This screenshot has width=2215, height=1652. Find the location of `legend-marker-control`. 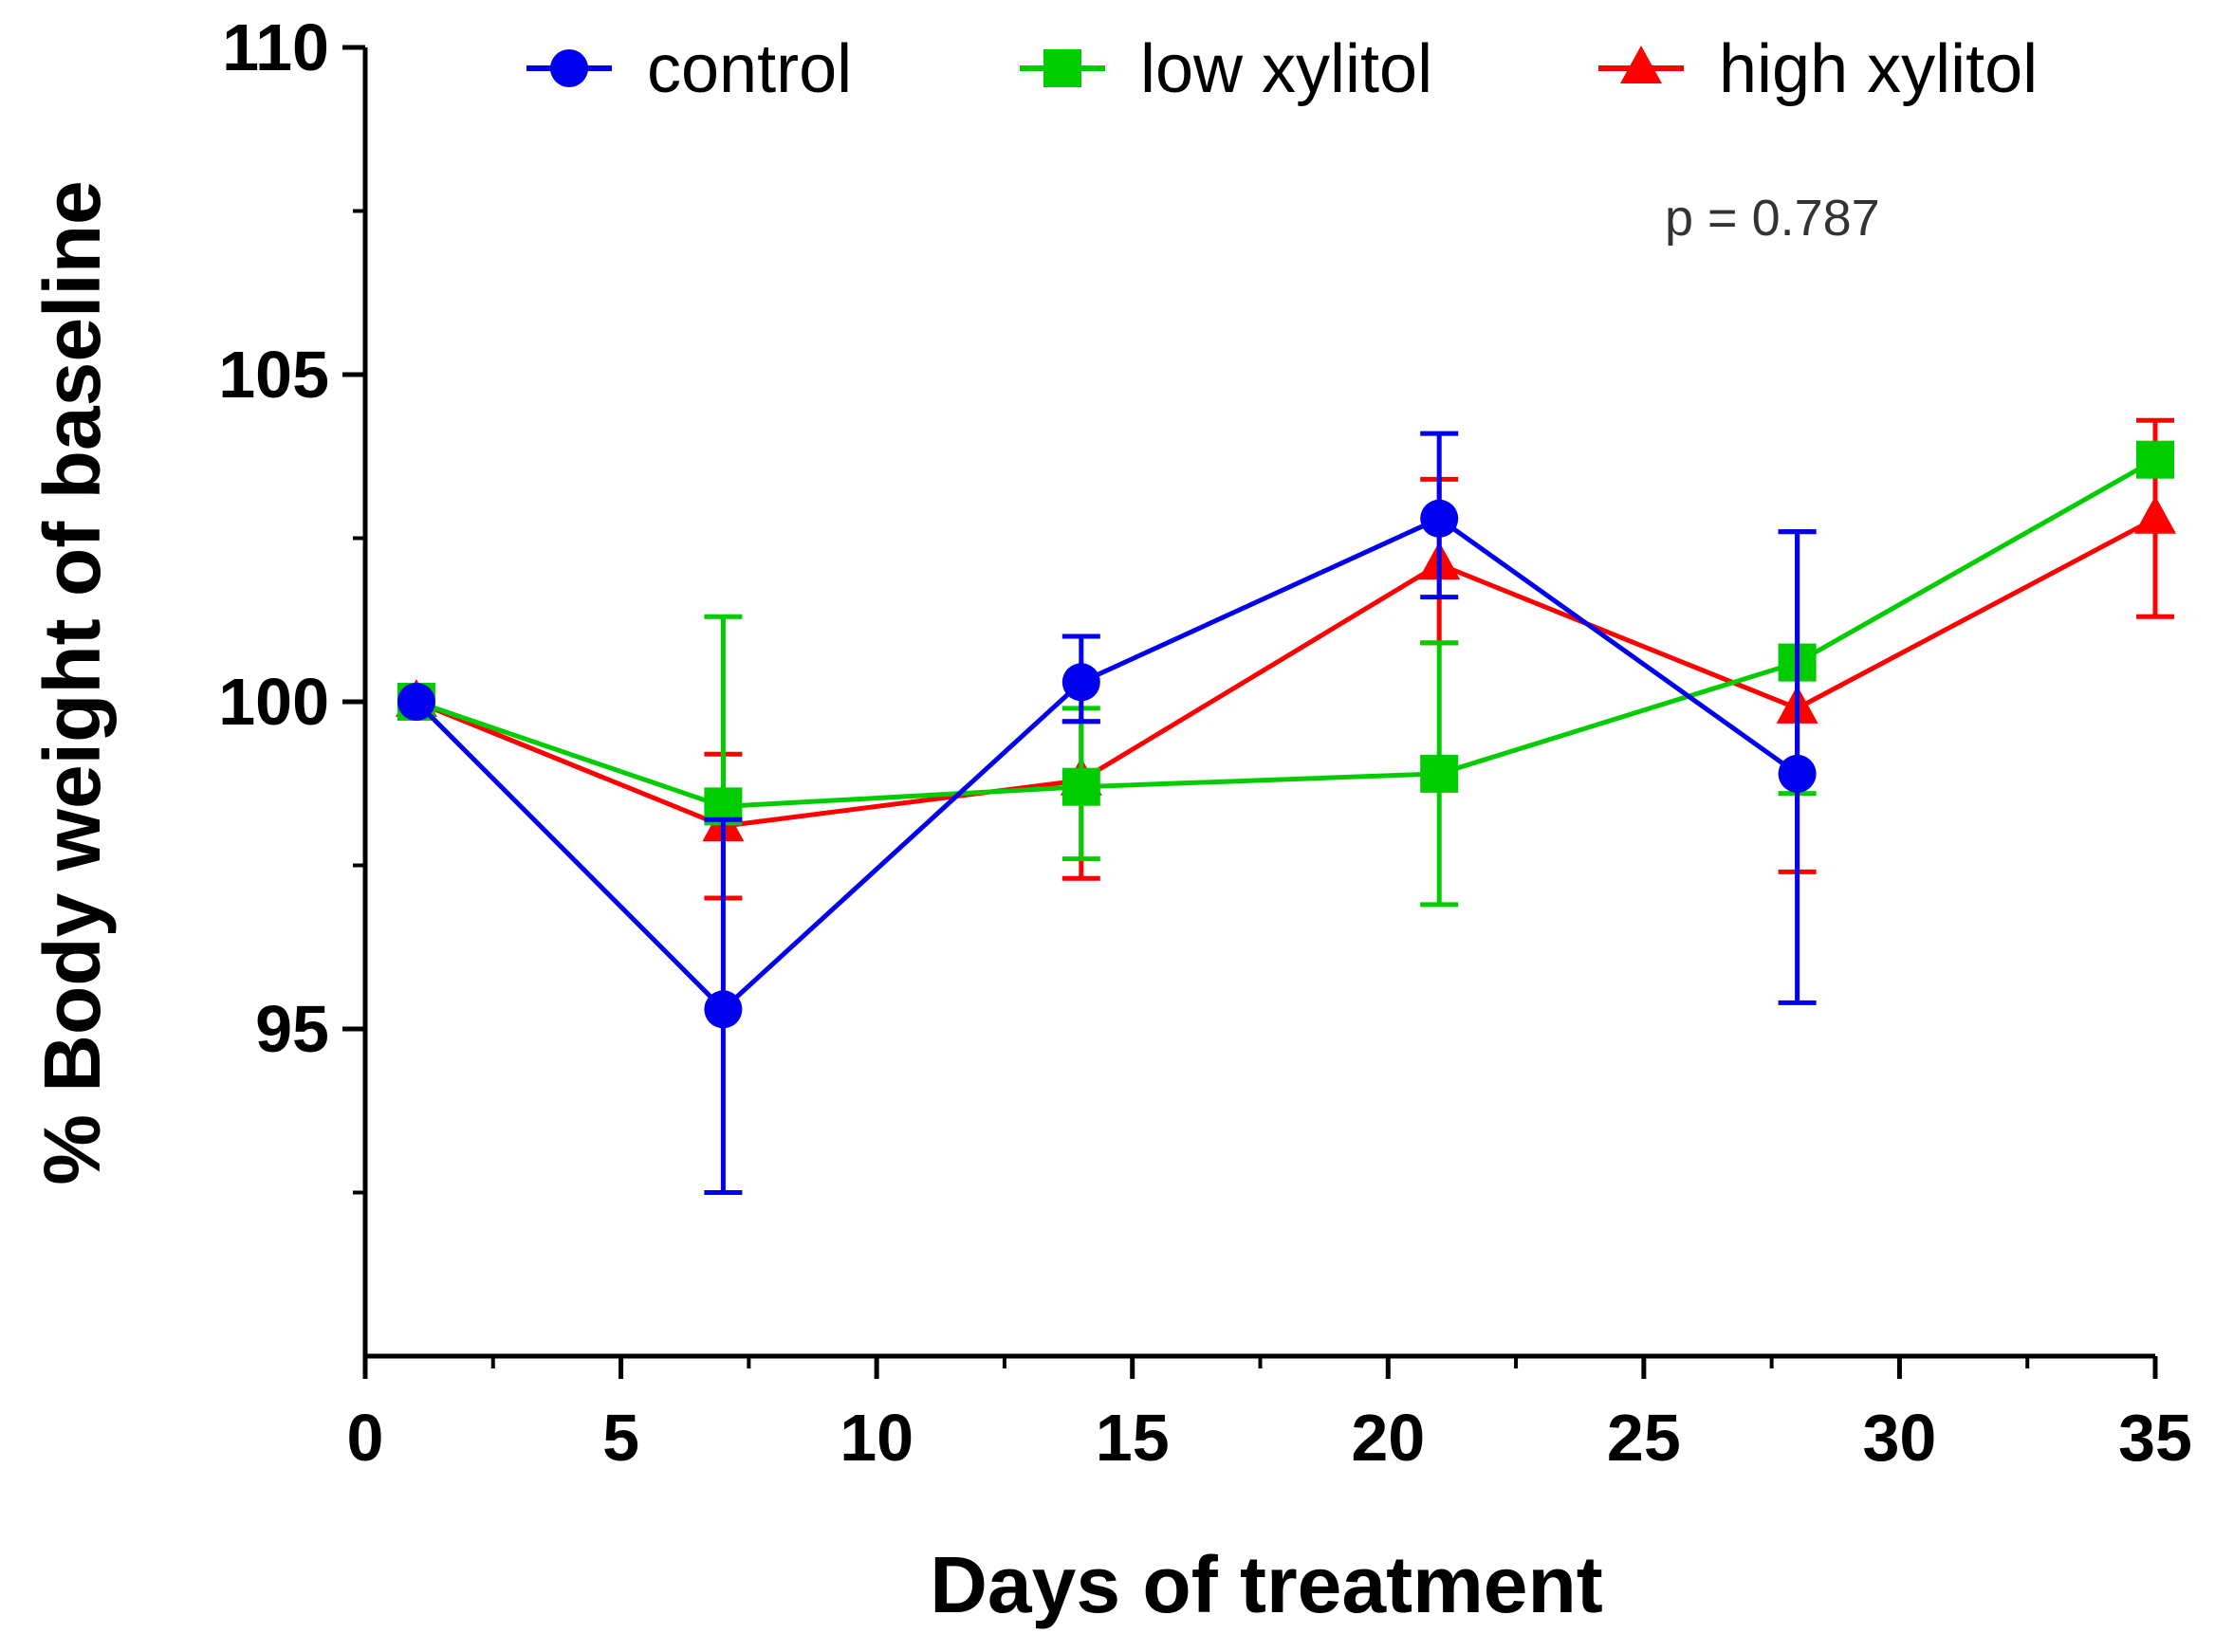

legend-marker-control is located at coordinates (569, 68).